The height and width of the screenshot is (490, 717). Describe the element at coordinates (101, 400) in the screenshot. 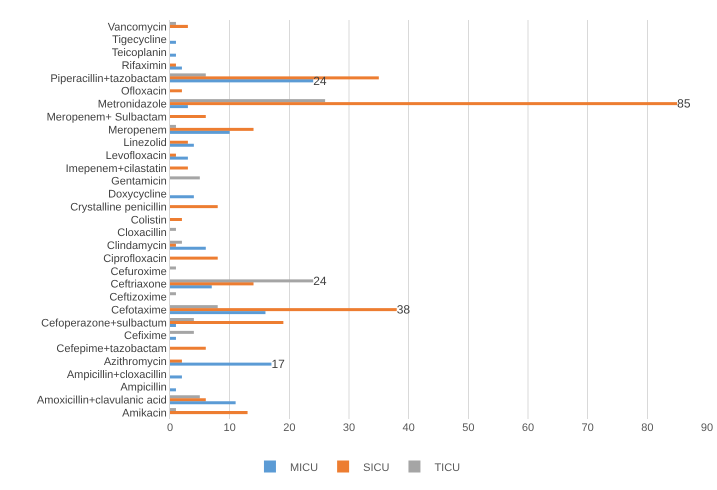

I see `y-tick-label: Amoxicillin+clavulanic acid` at that location.